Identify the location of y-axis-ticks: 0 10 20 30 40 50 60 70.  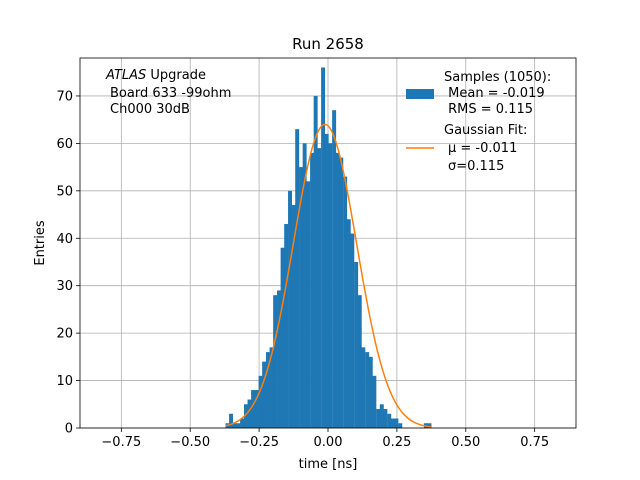
(68, 263).